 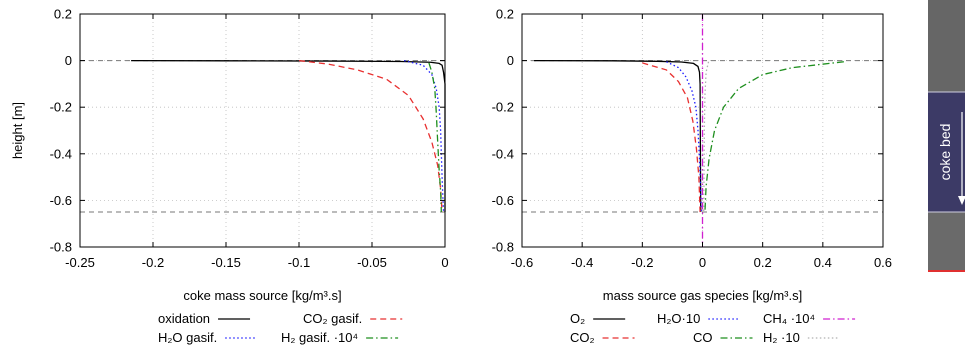 What do you see at coordinates (503, 153) in the screenshot?
I see `right-y-tick-label: -0.4` at bounding box center [503, 153].